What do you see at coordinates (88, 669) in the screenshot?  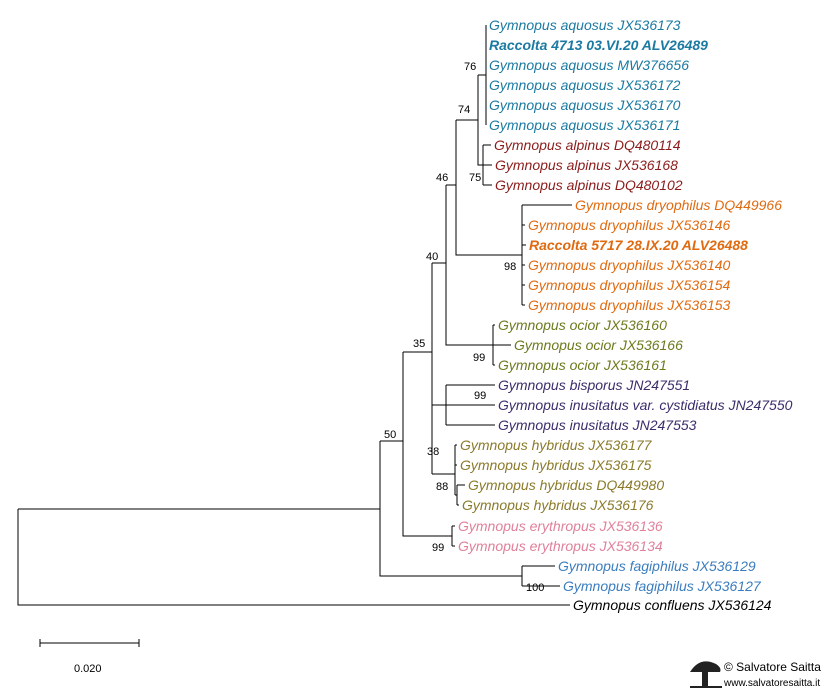 I see `scale-bar-label: 0.020` at bounding box center [88, 669].